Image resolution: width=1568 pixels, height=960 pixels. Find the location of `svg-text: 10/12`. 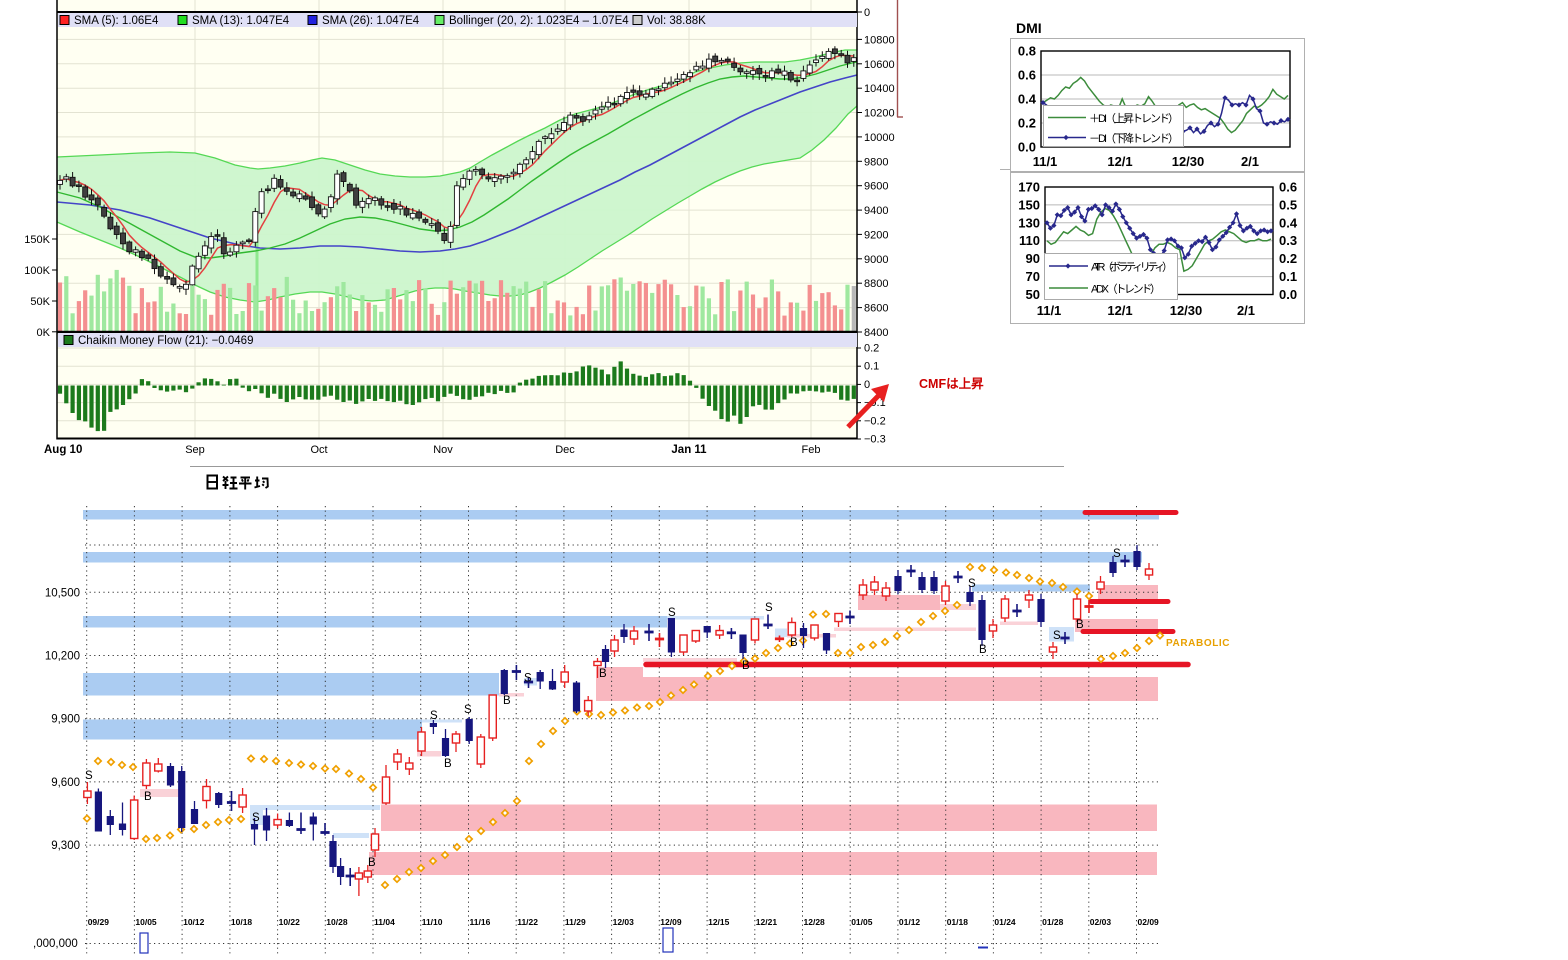

svg-text: 10/12 is located at coordinates (194, 922).